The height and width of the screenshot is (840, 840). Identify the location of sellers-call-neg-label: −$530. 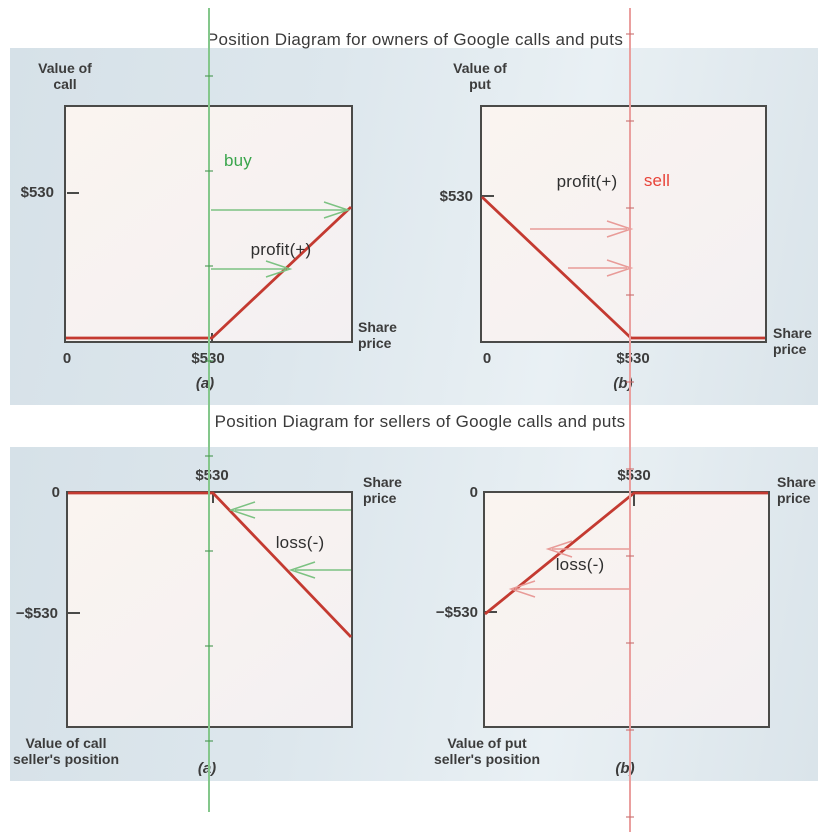
(36, 613).